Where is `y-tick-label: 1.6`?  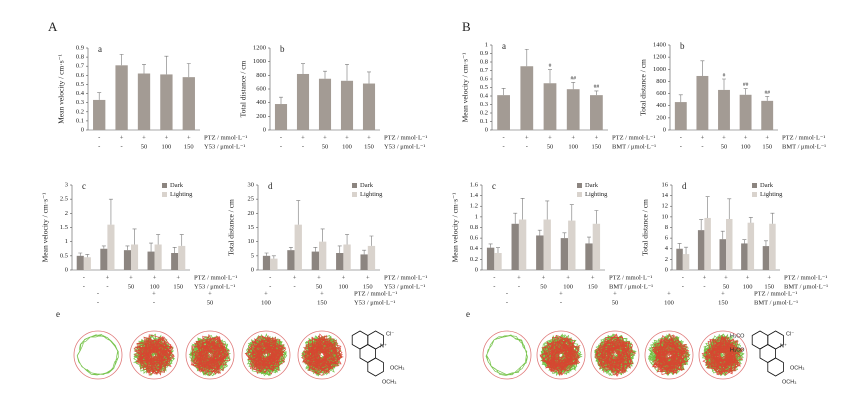 y-tick-label: 1.6 is located at coordinates (474, 184).